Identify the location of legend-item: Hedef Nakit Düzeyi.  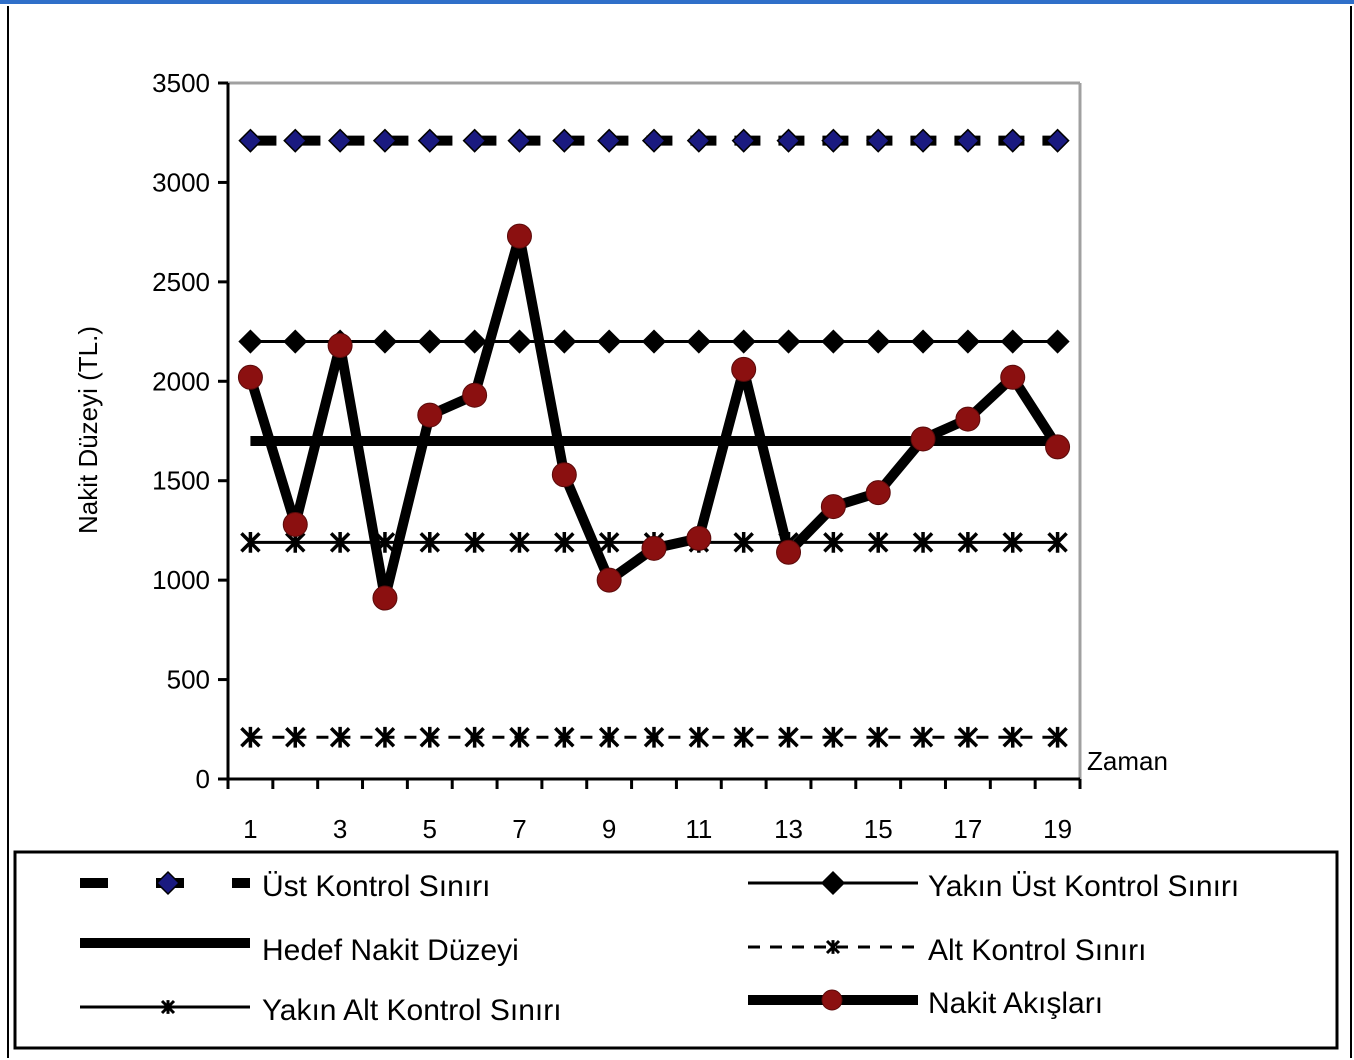
(299, 950).